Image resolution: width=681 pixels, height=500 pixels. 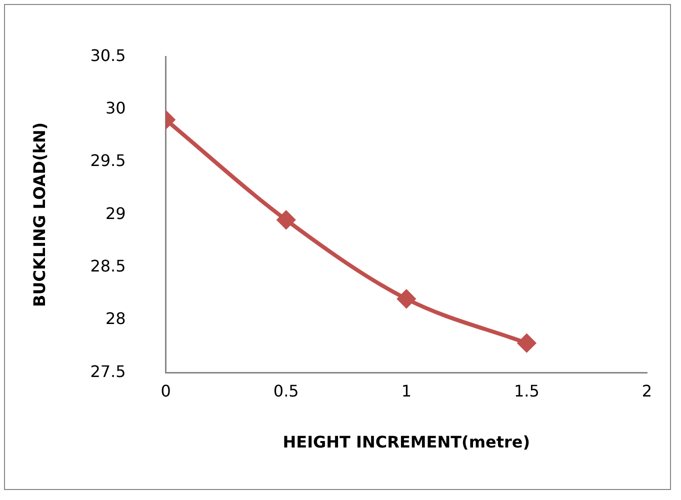 What do you see at coordinates (406, 390) in the screenshot?
I see `x-tick-label: 1` at bounding box center [406, 390].